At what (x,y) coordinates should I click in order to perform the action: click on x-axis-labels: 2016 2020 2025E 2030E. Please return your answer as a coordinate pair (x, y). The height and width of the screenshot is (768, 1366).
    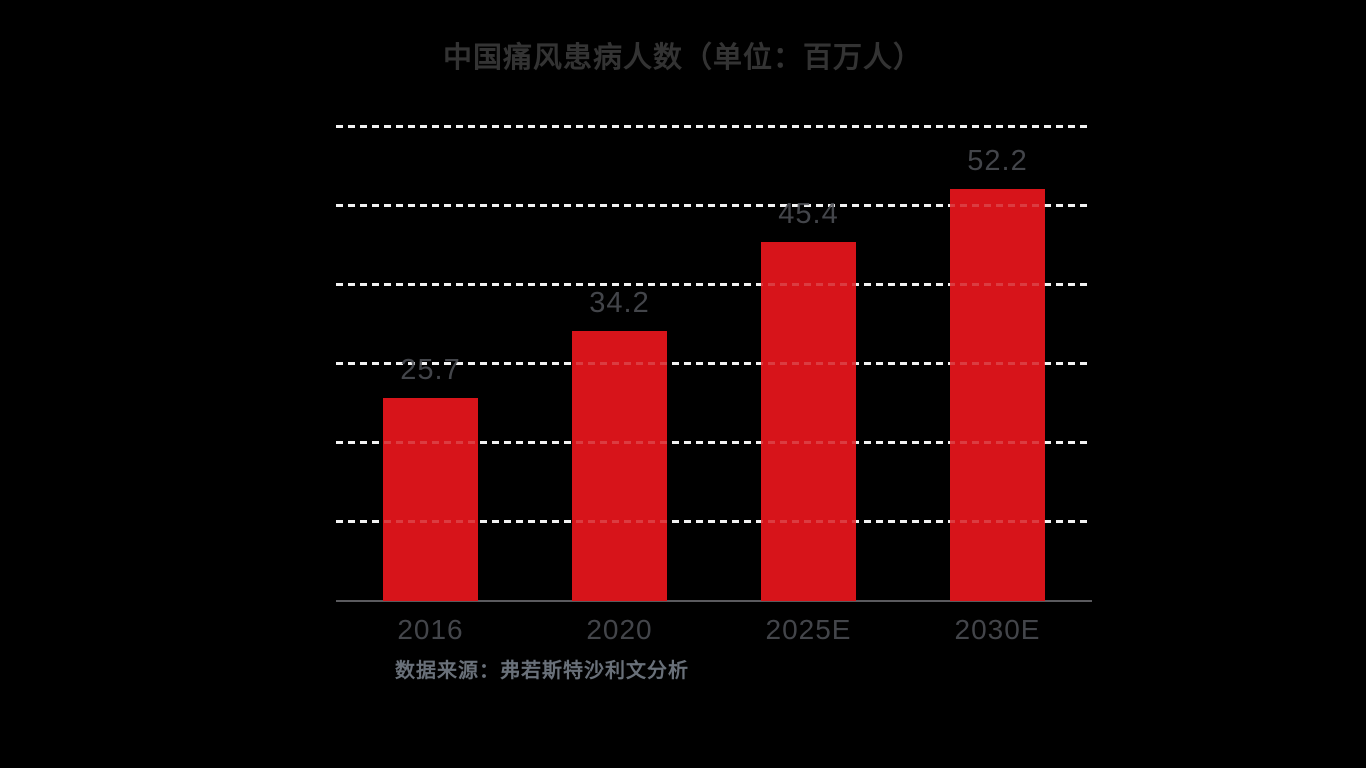
    Looking at the image, I should click on (714, 630).